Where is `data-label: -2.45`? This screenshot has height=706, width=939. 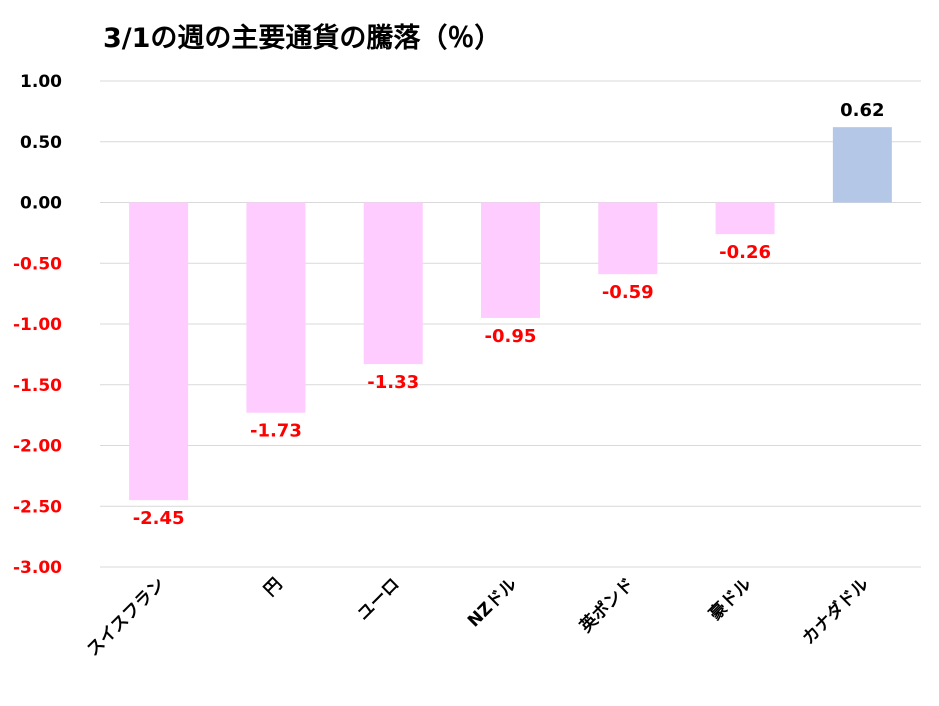 data-label: -2.45 is located at coordinates (159, 518).